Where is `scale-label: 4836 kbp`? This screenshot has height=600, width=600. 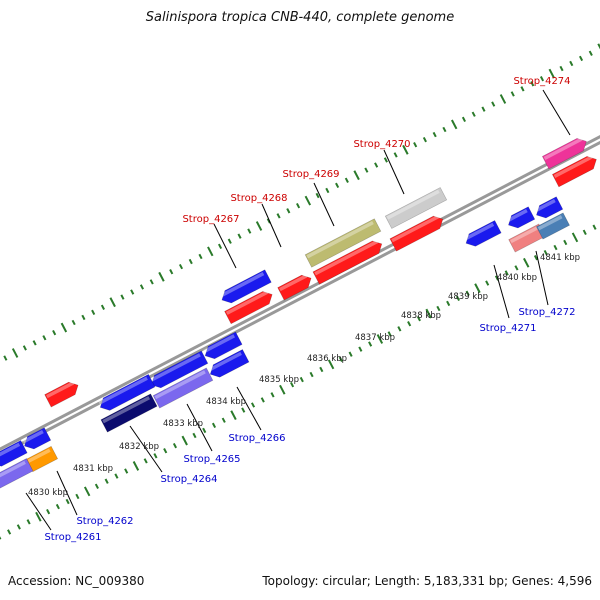 scale-label: 4836 kbp is located at coordinates (327, 359).